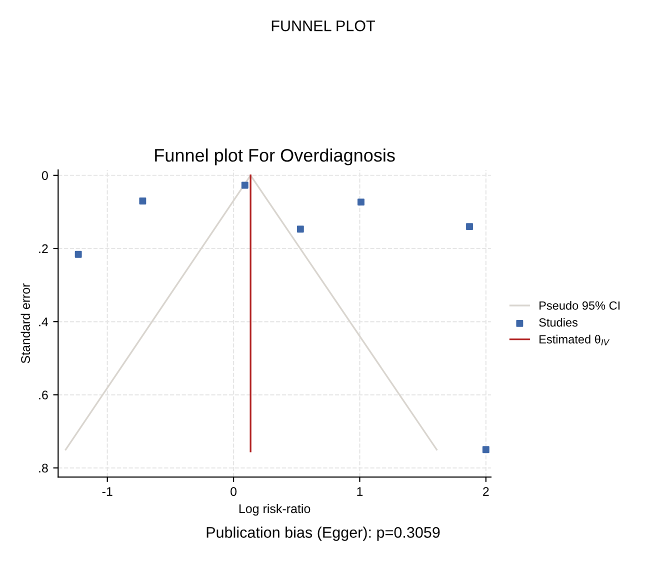 The width and height of the screenshot is (646, 572). I want to click on text: Publication bias (Egger): p=0.3059, so click(323, 533).